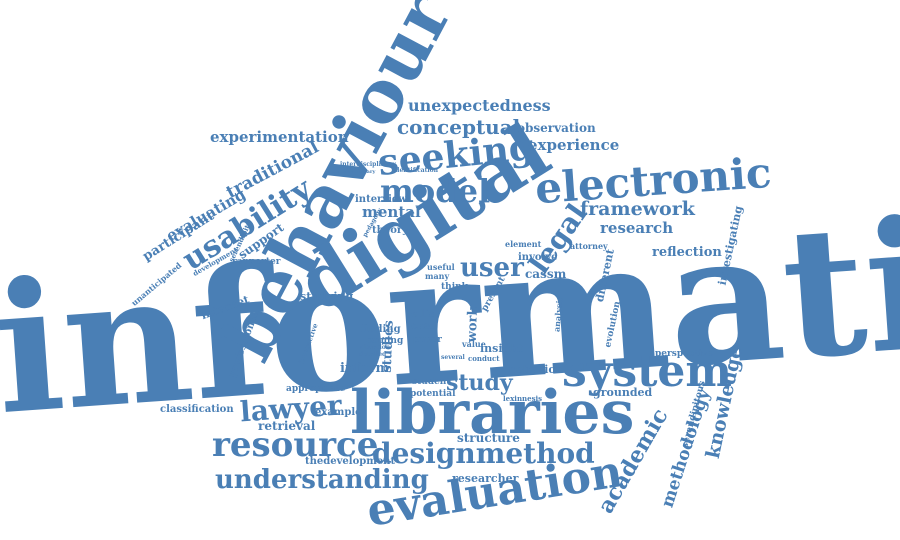  What do you see at coordinates (431, 382) in the screenshot?
I see `word-student: student` at bounding box center [431, 382].